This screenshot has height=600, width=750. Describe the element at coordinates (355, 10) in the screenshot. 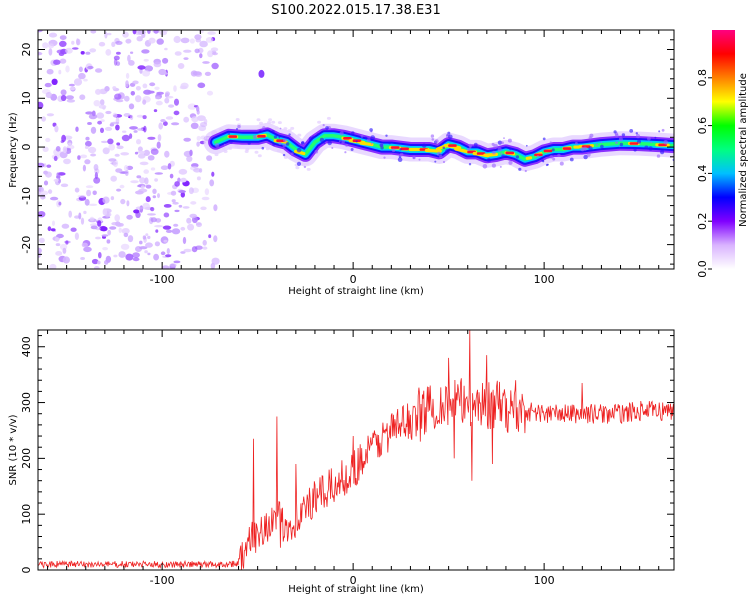

I see `figure-title: S100.2022.015.17.38.E31` at that location.